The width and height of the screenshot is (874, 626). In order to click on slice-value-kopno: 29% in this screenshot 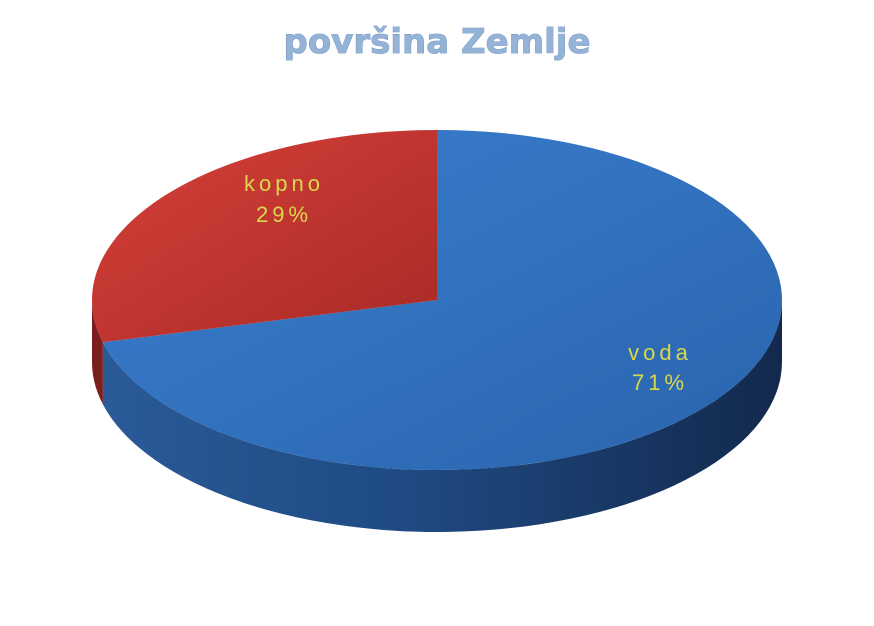, I will do `click(284, 214)`.